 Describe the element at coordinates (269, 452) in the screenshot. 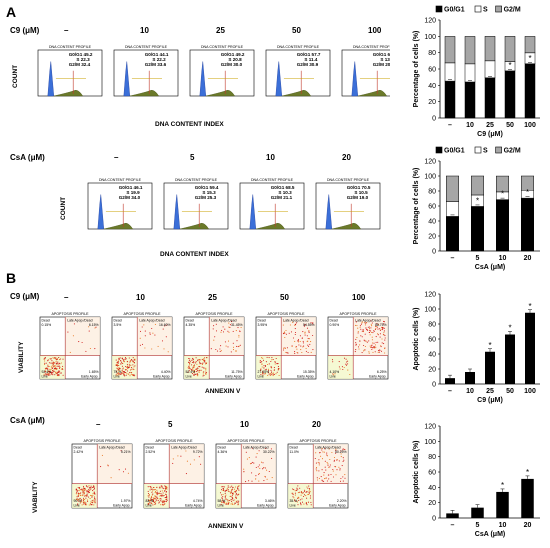

I see `late-pct: 30.22%` at that location.